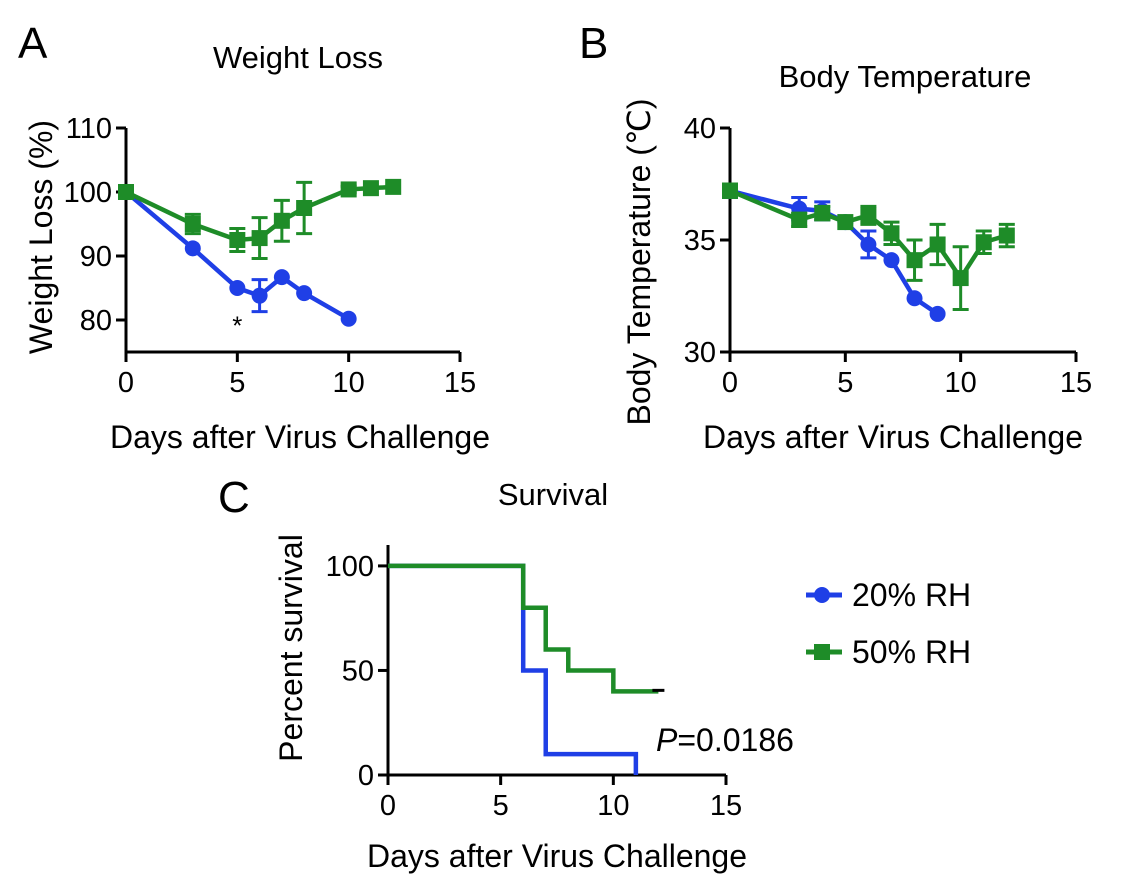 This screenshot has height=893, width=1144. I want to click on panel-c-xtick-label: 15, so click(726, 806).